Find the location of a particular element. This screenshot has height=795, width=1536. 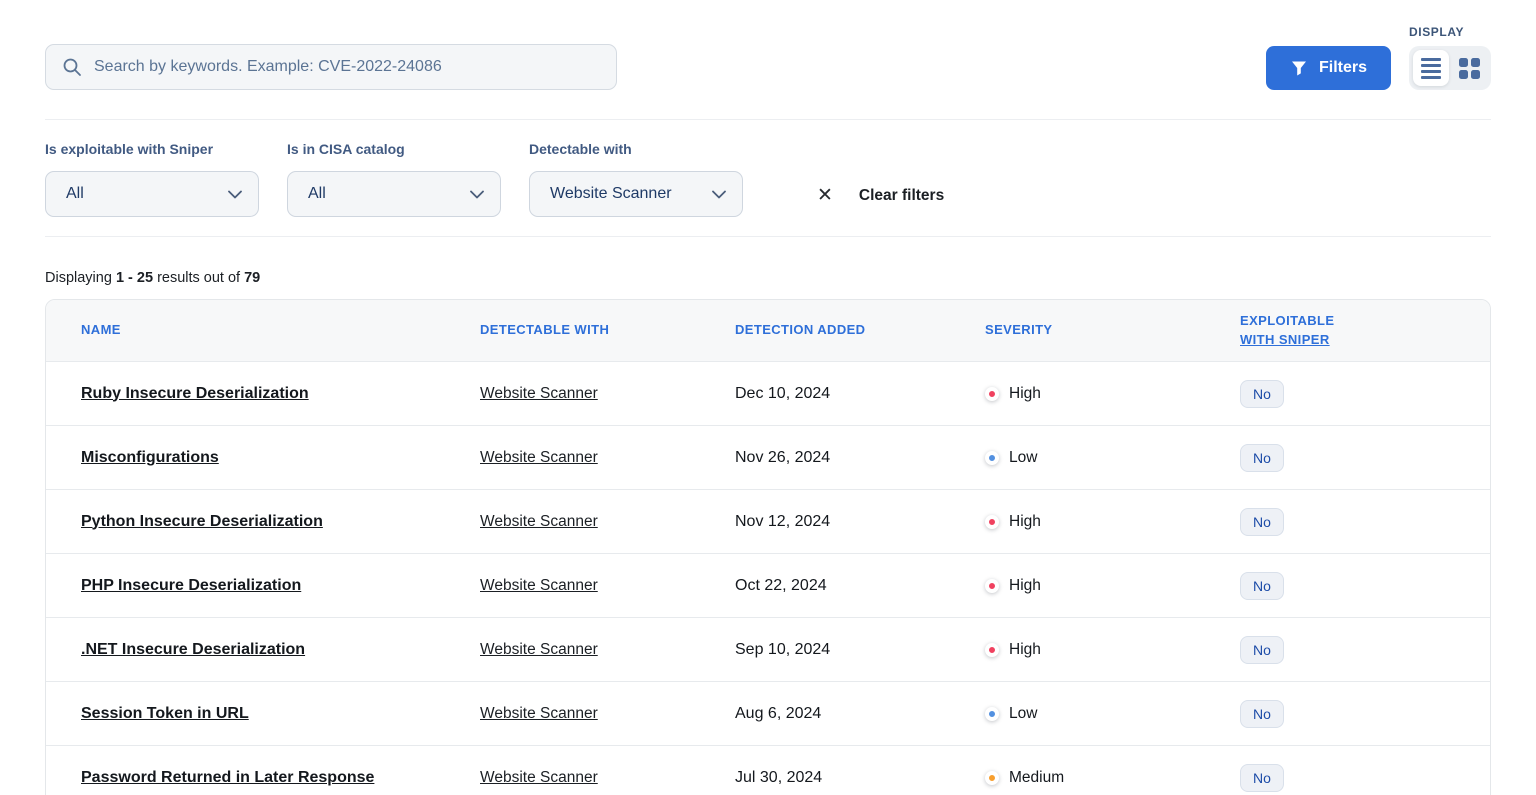

filter-label: Detectable with is located at coordinates (580, 149).